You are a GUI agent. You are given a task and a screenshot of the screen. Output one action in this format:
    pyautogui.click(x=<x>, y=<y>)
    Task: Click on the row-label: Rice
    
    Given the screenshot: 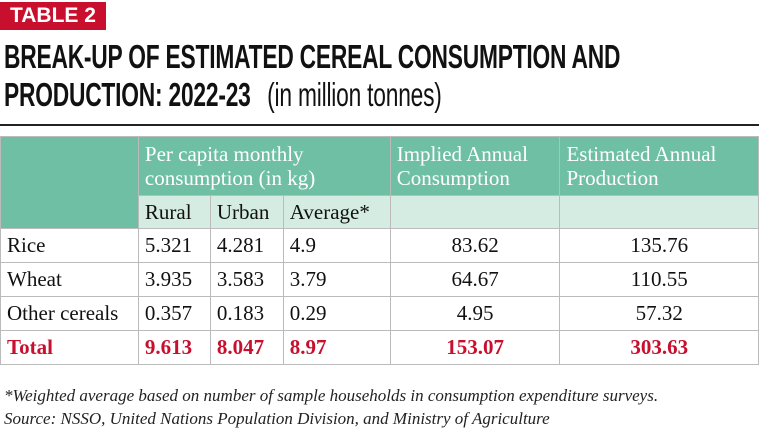 What is the action you would take?
    pyautogui.click(x=69, y=245)
    